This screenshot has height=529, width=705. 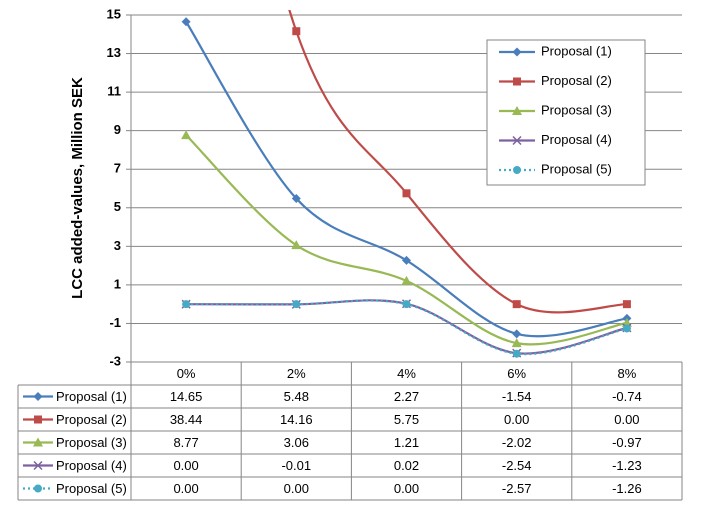 What do you see at coordinates (576, 168) in the screenshot?
I see `legend-label: Proposal (5)` at bounding box center [576, 168].